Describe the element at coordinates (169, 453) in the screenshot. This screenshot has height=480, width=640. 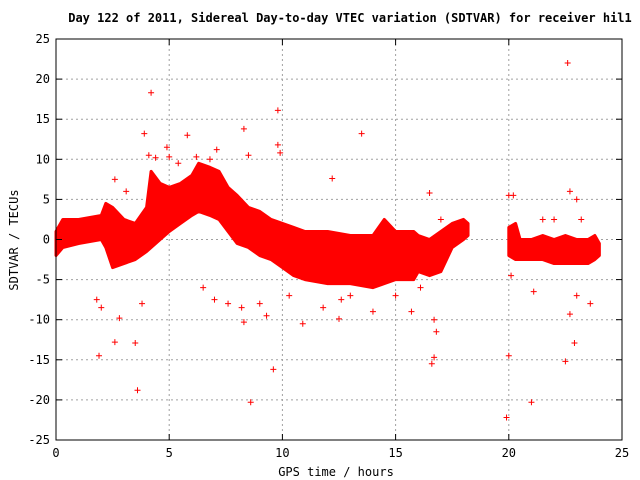
I see `x-tick-label: 5` at that location.